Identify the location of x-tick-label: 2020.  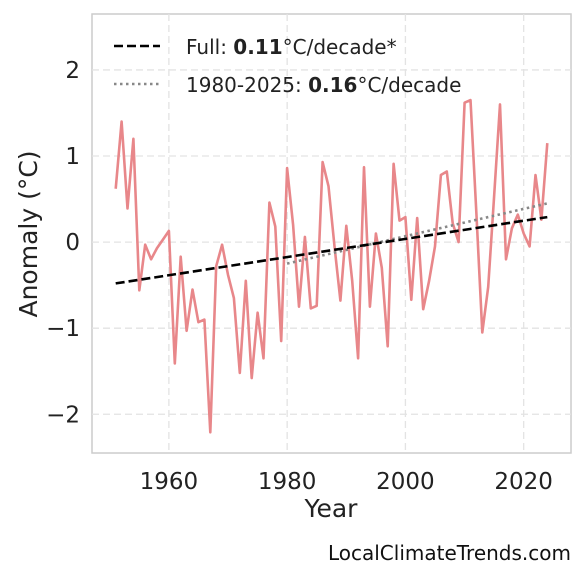
(523, 482).